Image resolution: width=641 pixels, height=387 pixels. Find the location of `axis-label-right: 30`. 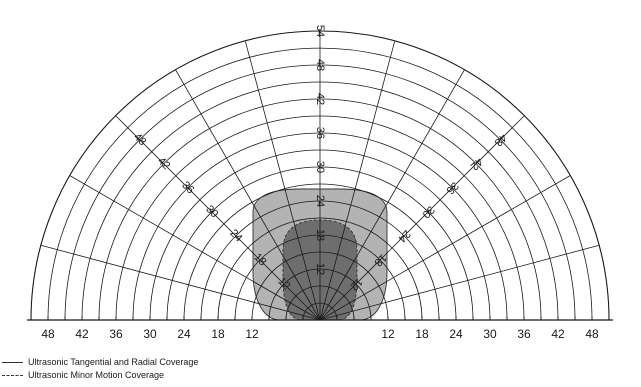

axis-label-right: 30 is located at coordinates (490, 334).